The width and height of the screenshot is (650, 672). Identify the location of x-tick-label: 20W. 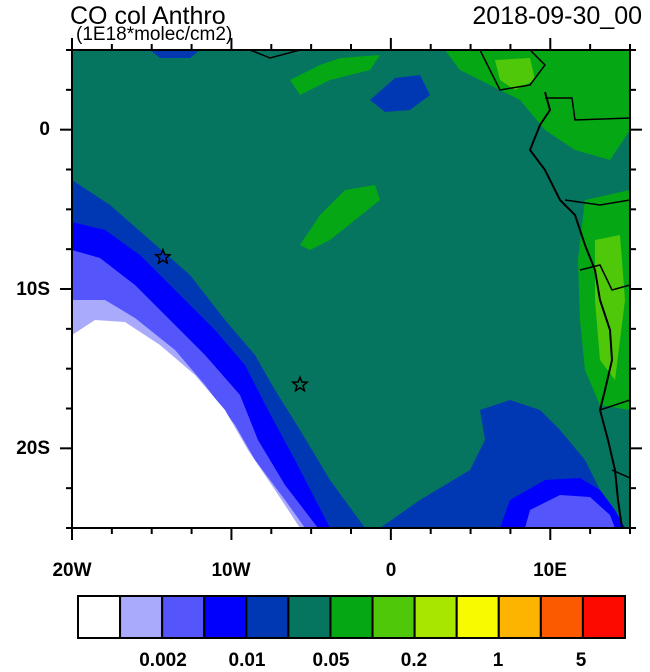
(72, 570).